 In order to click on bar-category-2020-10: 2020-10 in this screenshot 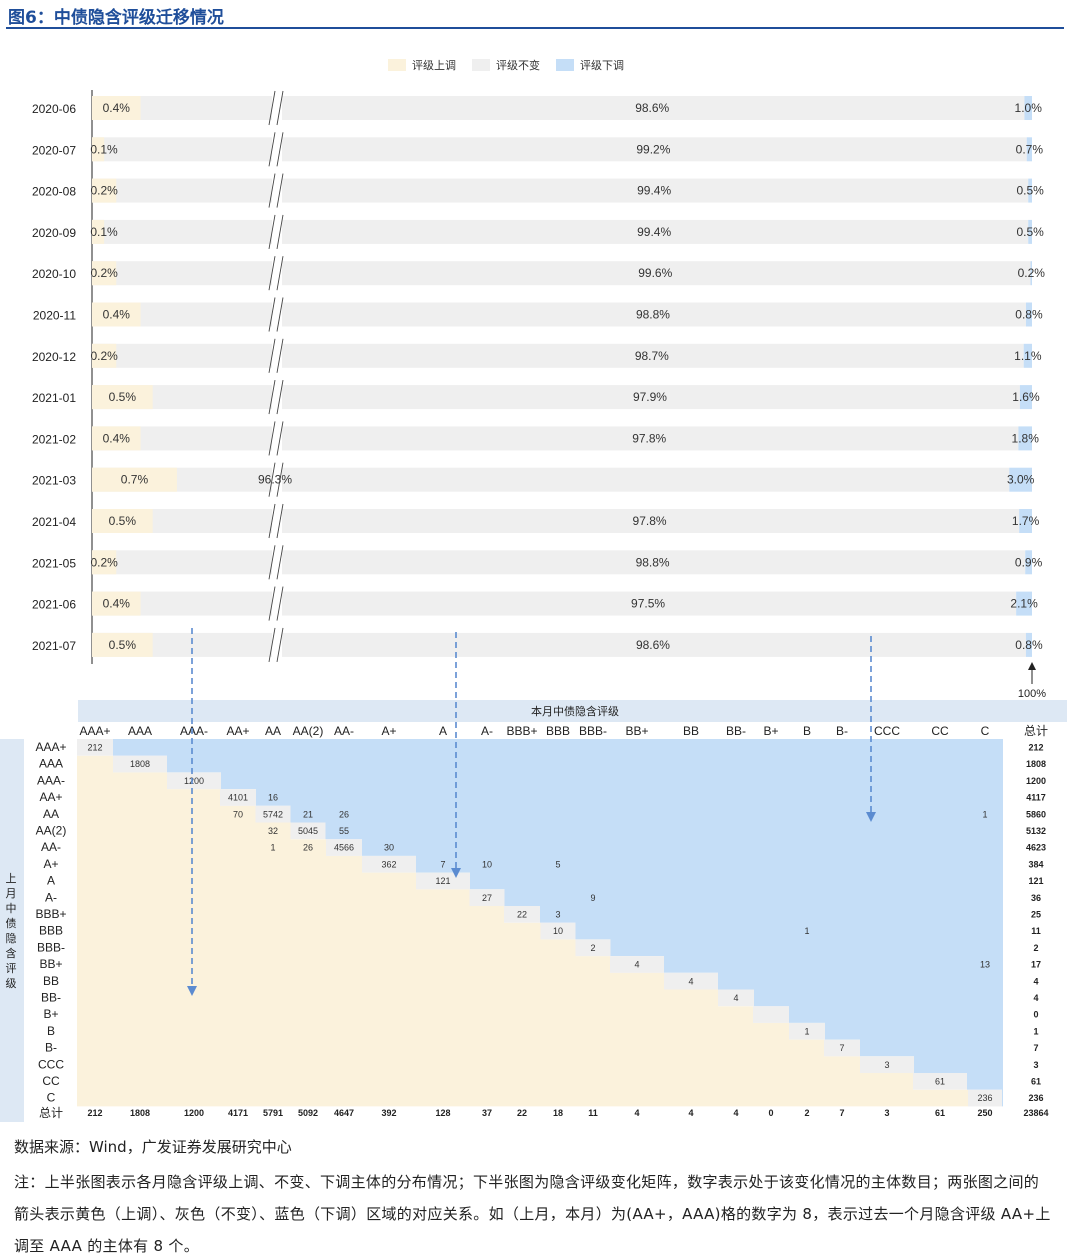, I will do `click(54, 274)`.